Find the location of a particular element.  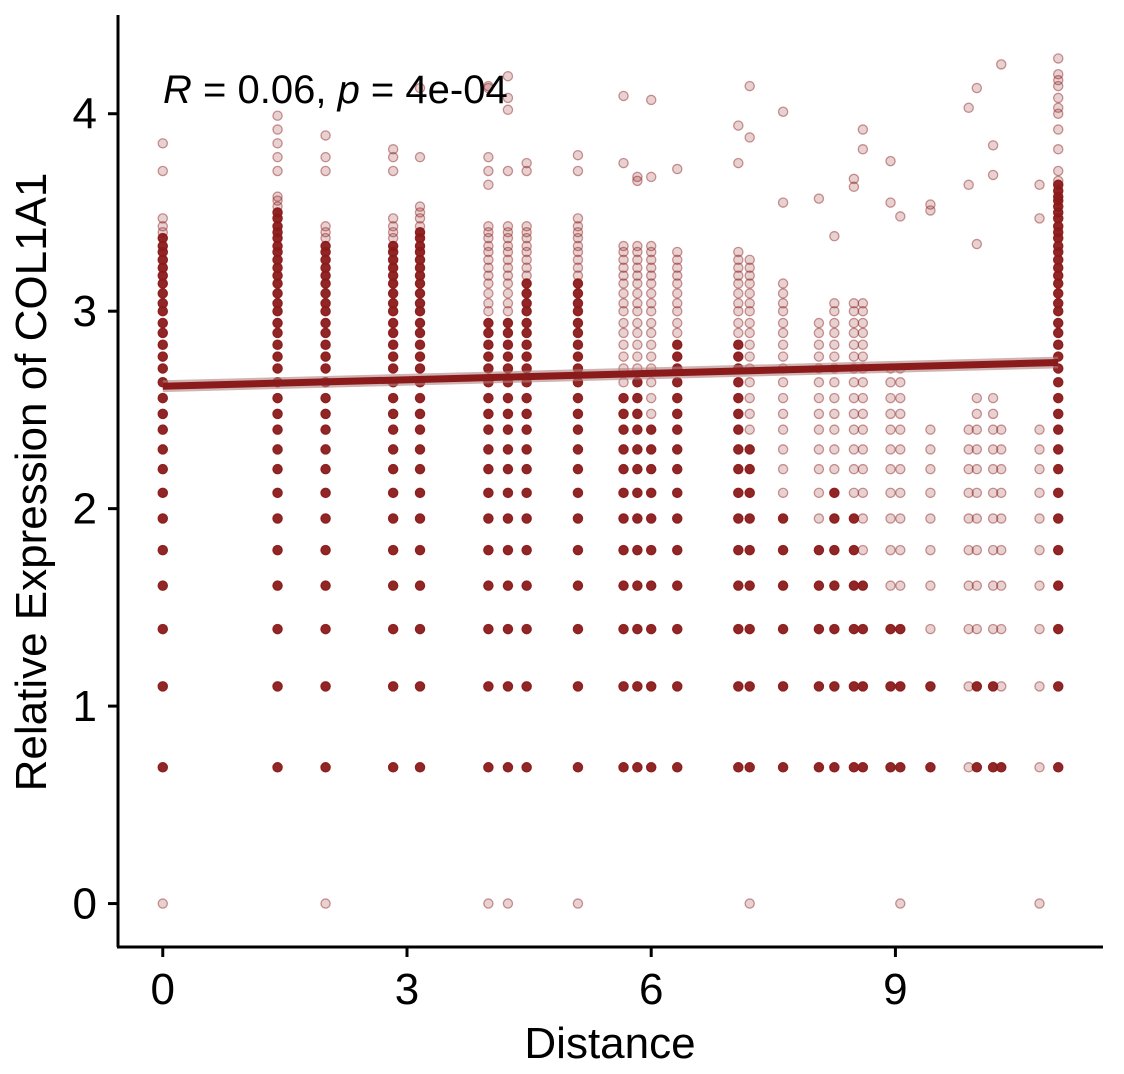

y-axis-title: Relative Expression of COL1A1 is located at coordinates (31, 482).